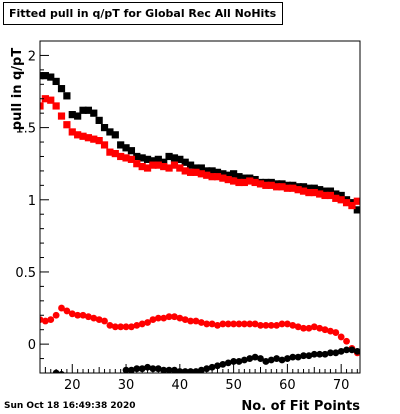  I want to click on y-axis-label: pull in q/pT, so click(17, 89).